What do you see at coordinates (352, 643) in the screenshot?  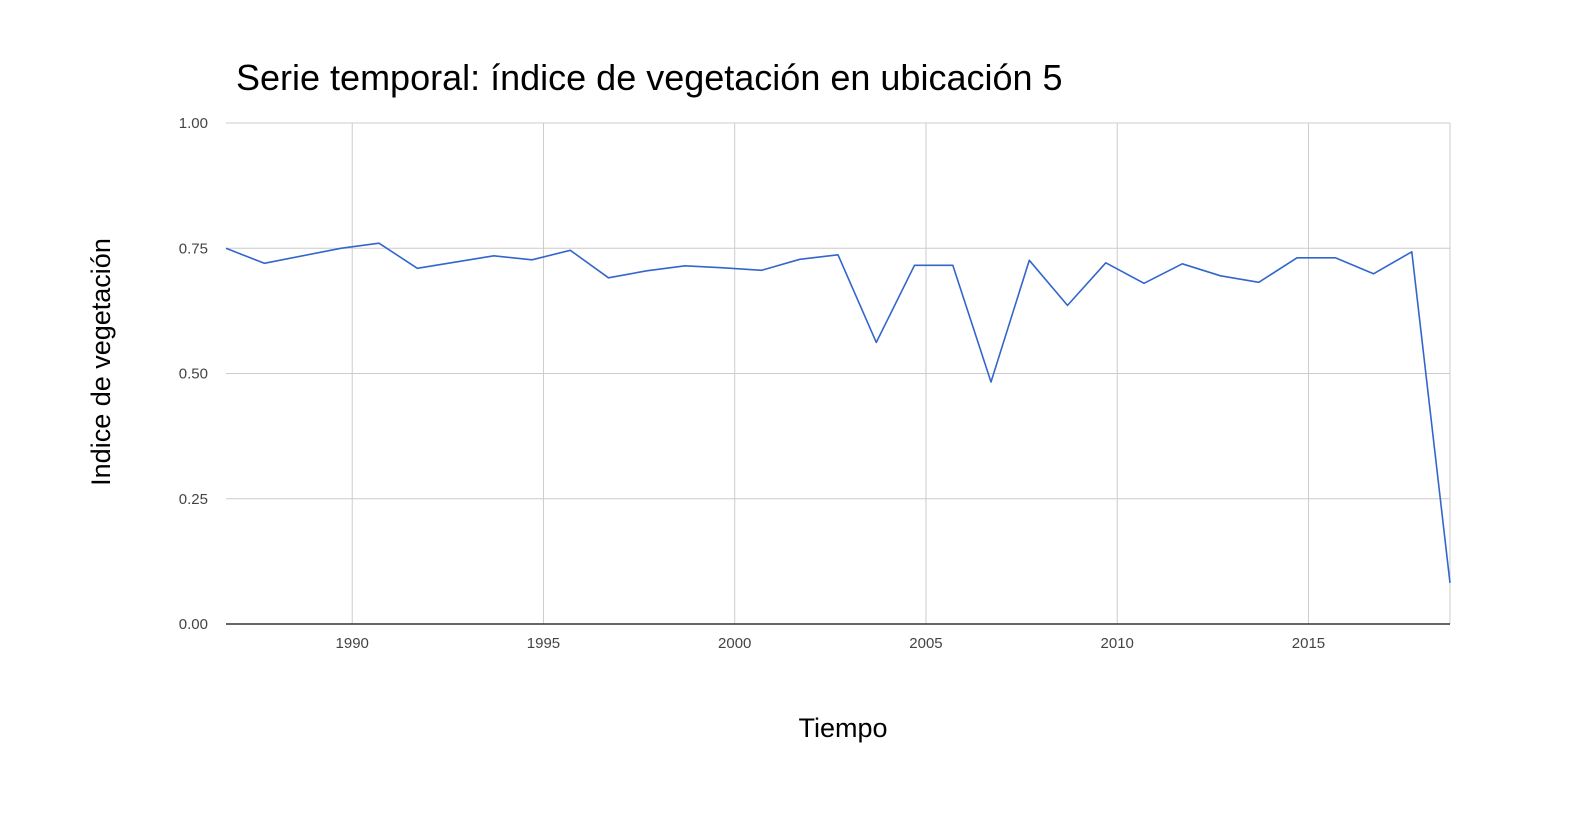 I see `x-tick-label: 1990` at bounding box center [352, 643].